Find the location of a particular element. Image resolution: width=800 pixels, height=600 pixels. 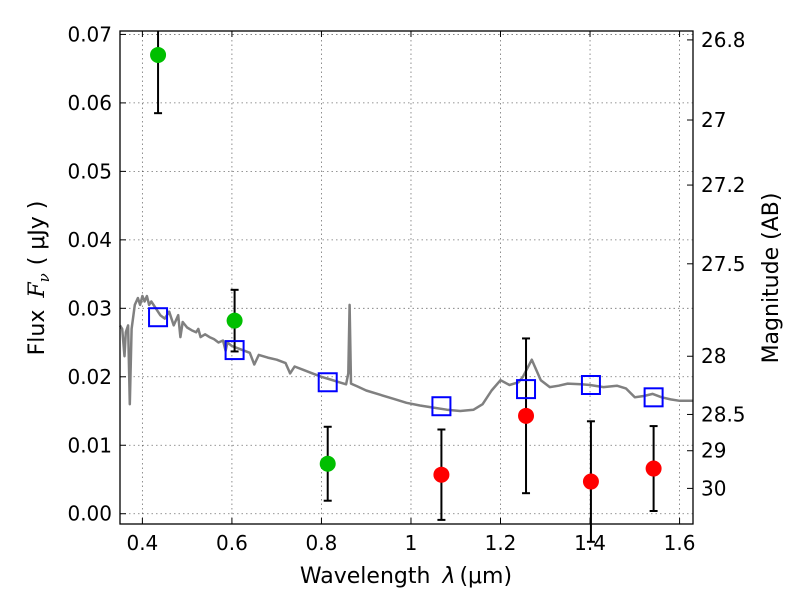

x-tick-label: 0.6 is located at coordinates (232, 543).